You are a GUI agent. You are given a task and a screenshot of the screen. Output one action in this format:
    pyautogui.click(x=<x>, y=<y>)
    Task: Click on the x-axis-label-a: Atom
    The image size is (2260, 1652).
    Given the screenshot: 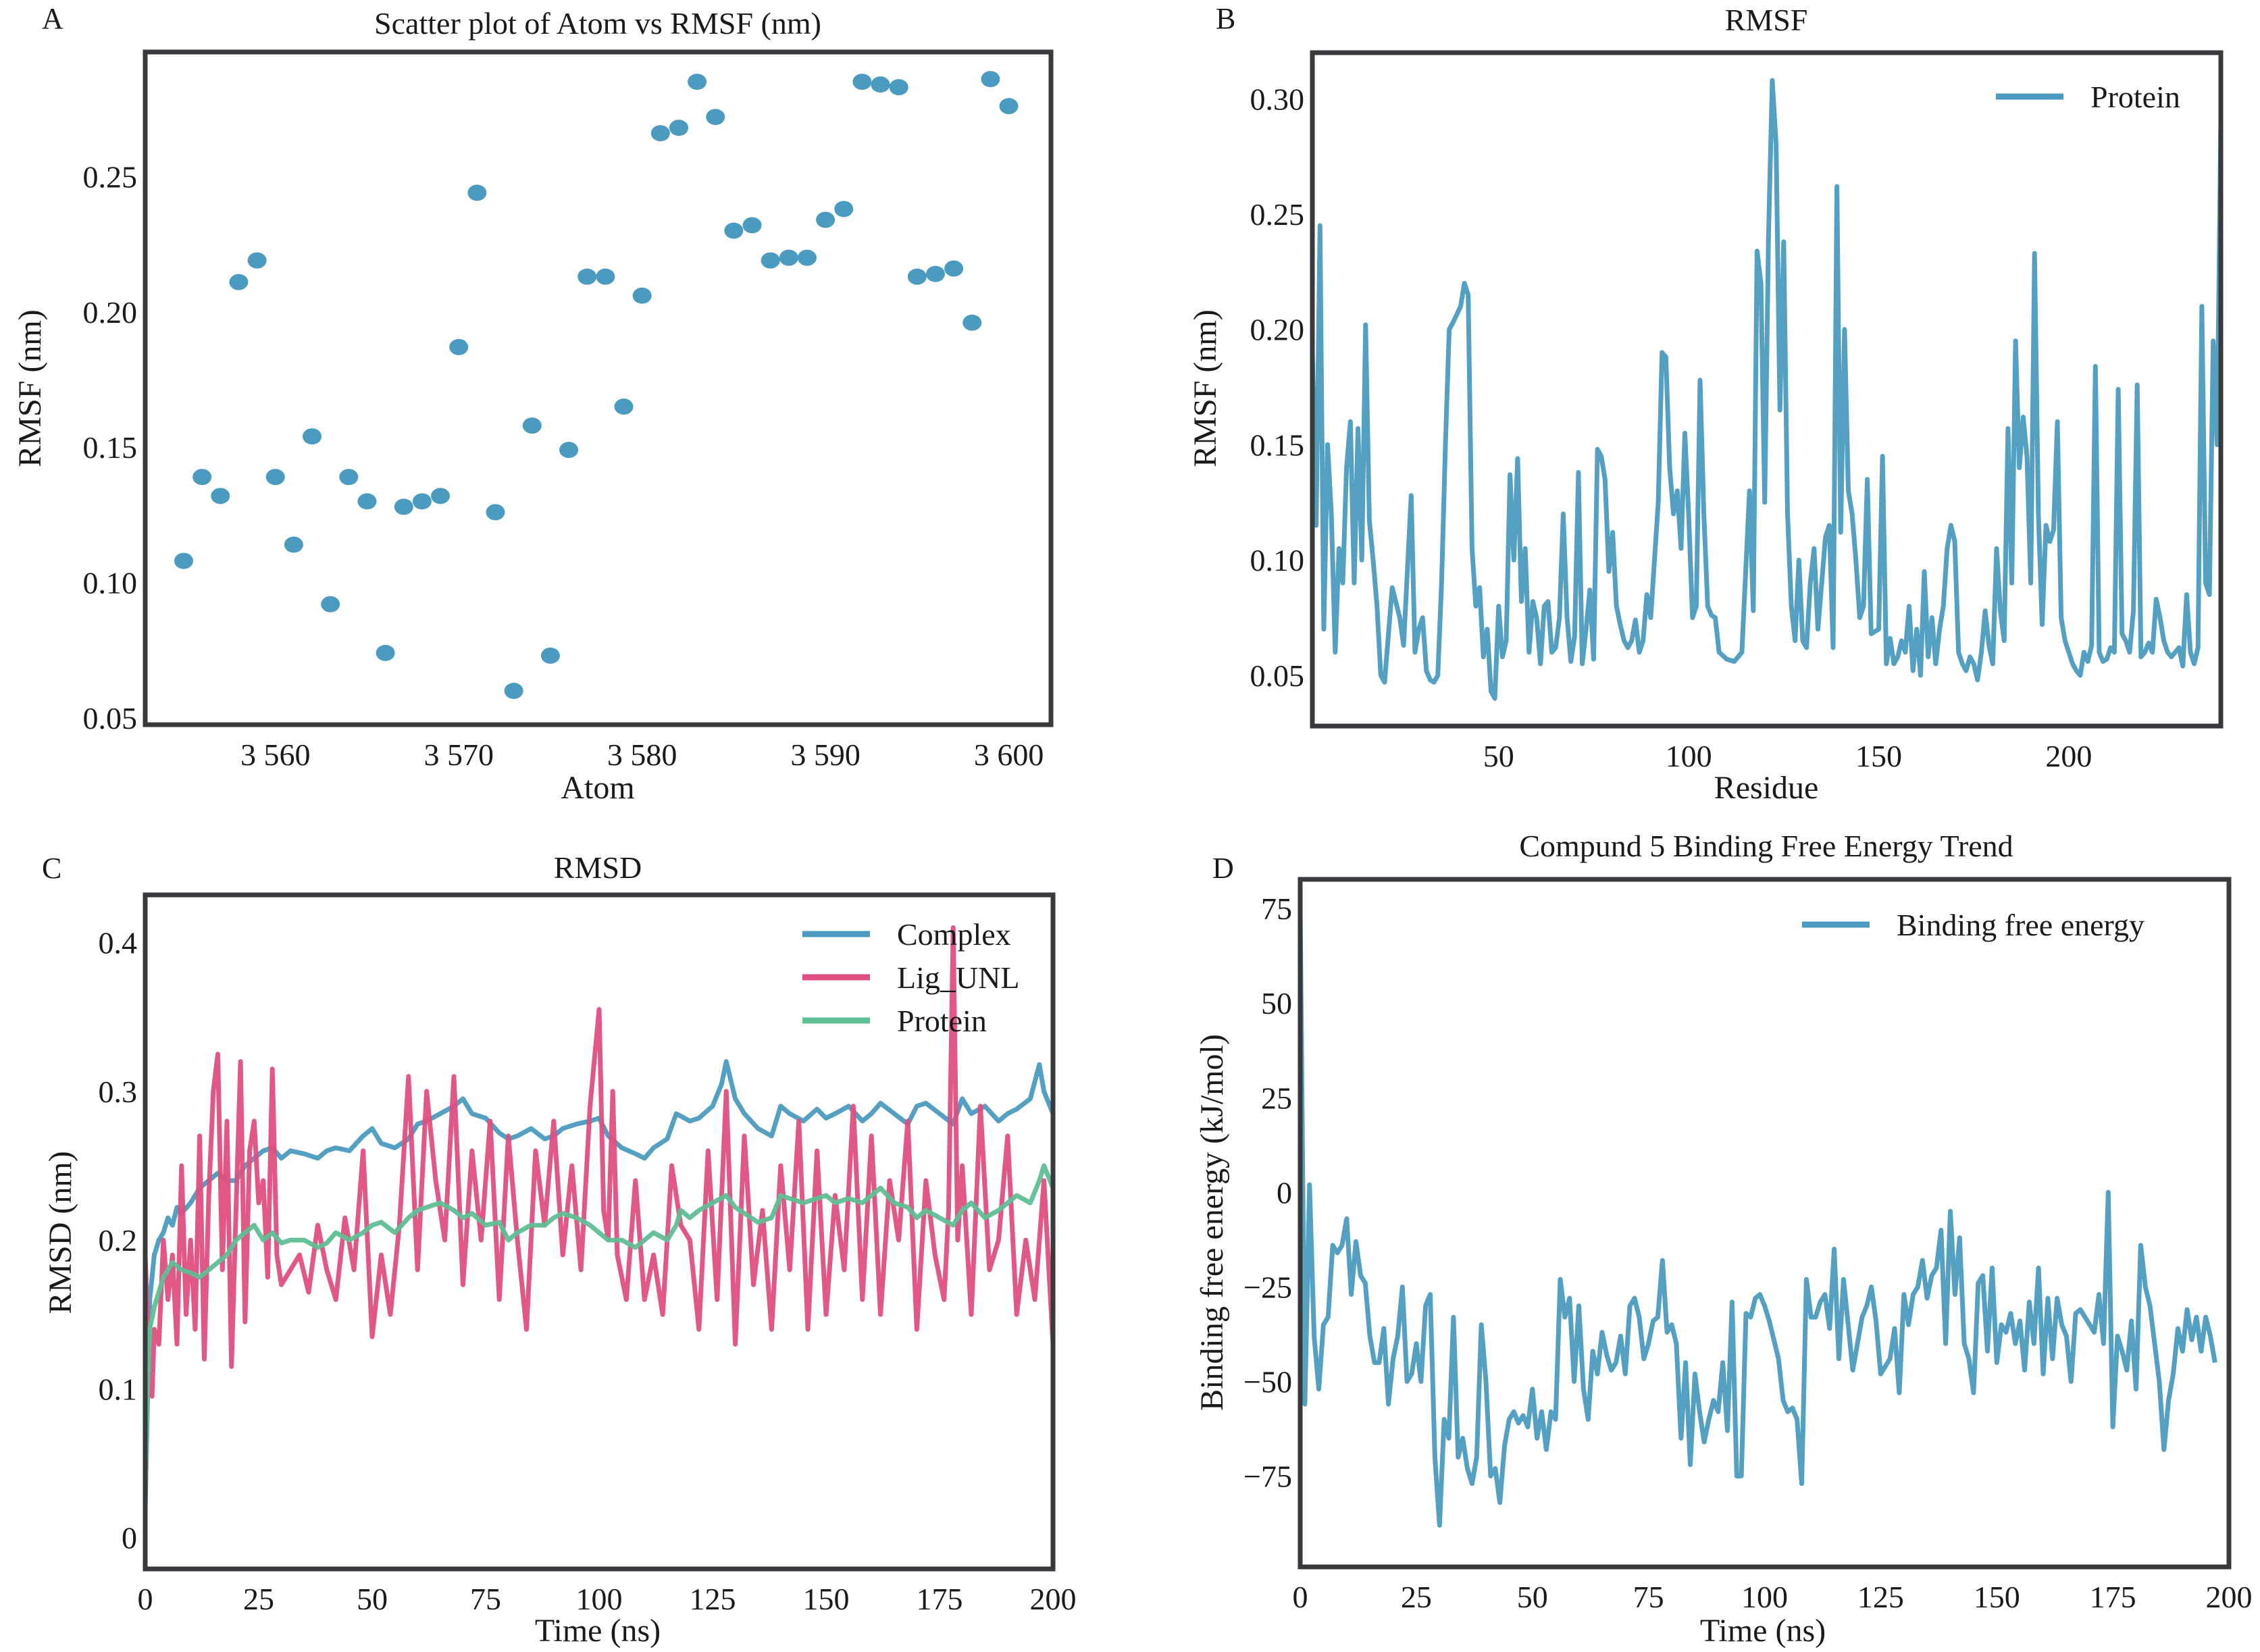 What is the action you would take?
    pyautogui.click(x=597, y=788)
    